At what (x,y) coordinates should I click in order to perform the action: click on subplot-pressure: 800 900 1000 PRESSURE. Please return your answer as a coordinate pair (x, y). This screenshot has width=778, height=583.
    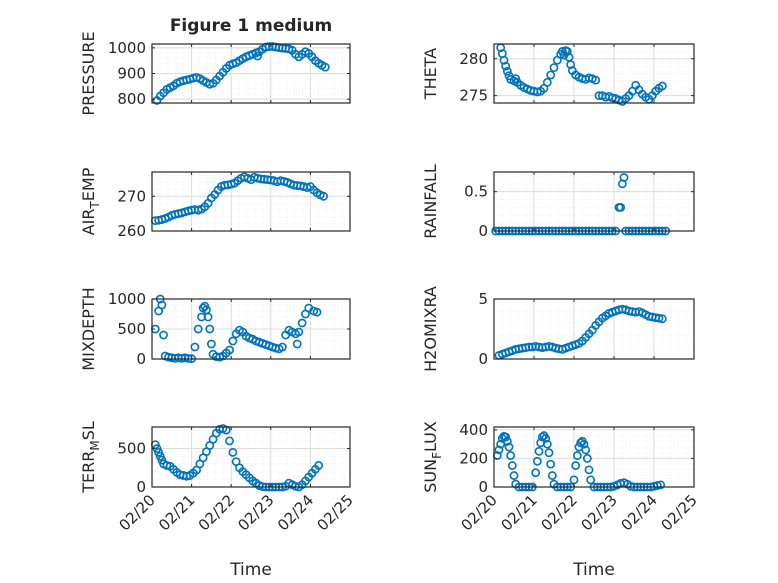
    Looking at the image, I should click on (215, 73).